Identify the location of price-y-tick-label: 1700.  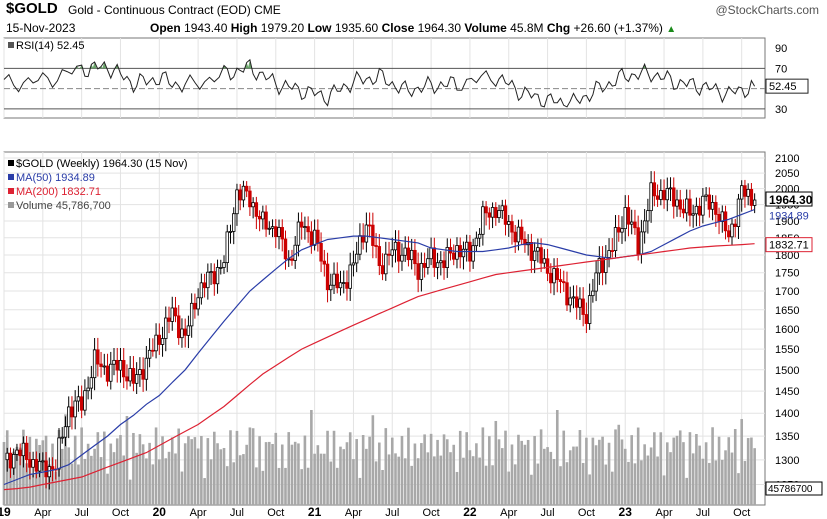
(787, 292).